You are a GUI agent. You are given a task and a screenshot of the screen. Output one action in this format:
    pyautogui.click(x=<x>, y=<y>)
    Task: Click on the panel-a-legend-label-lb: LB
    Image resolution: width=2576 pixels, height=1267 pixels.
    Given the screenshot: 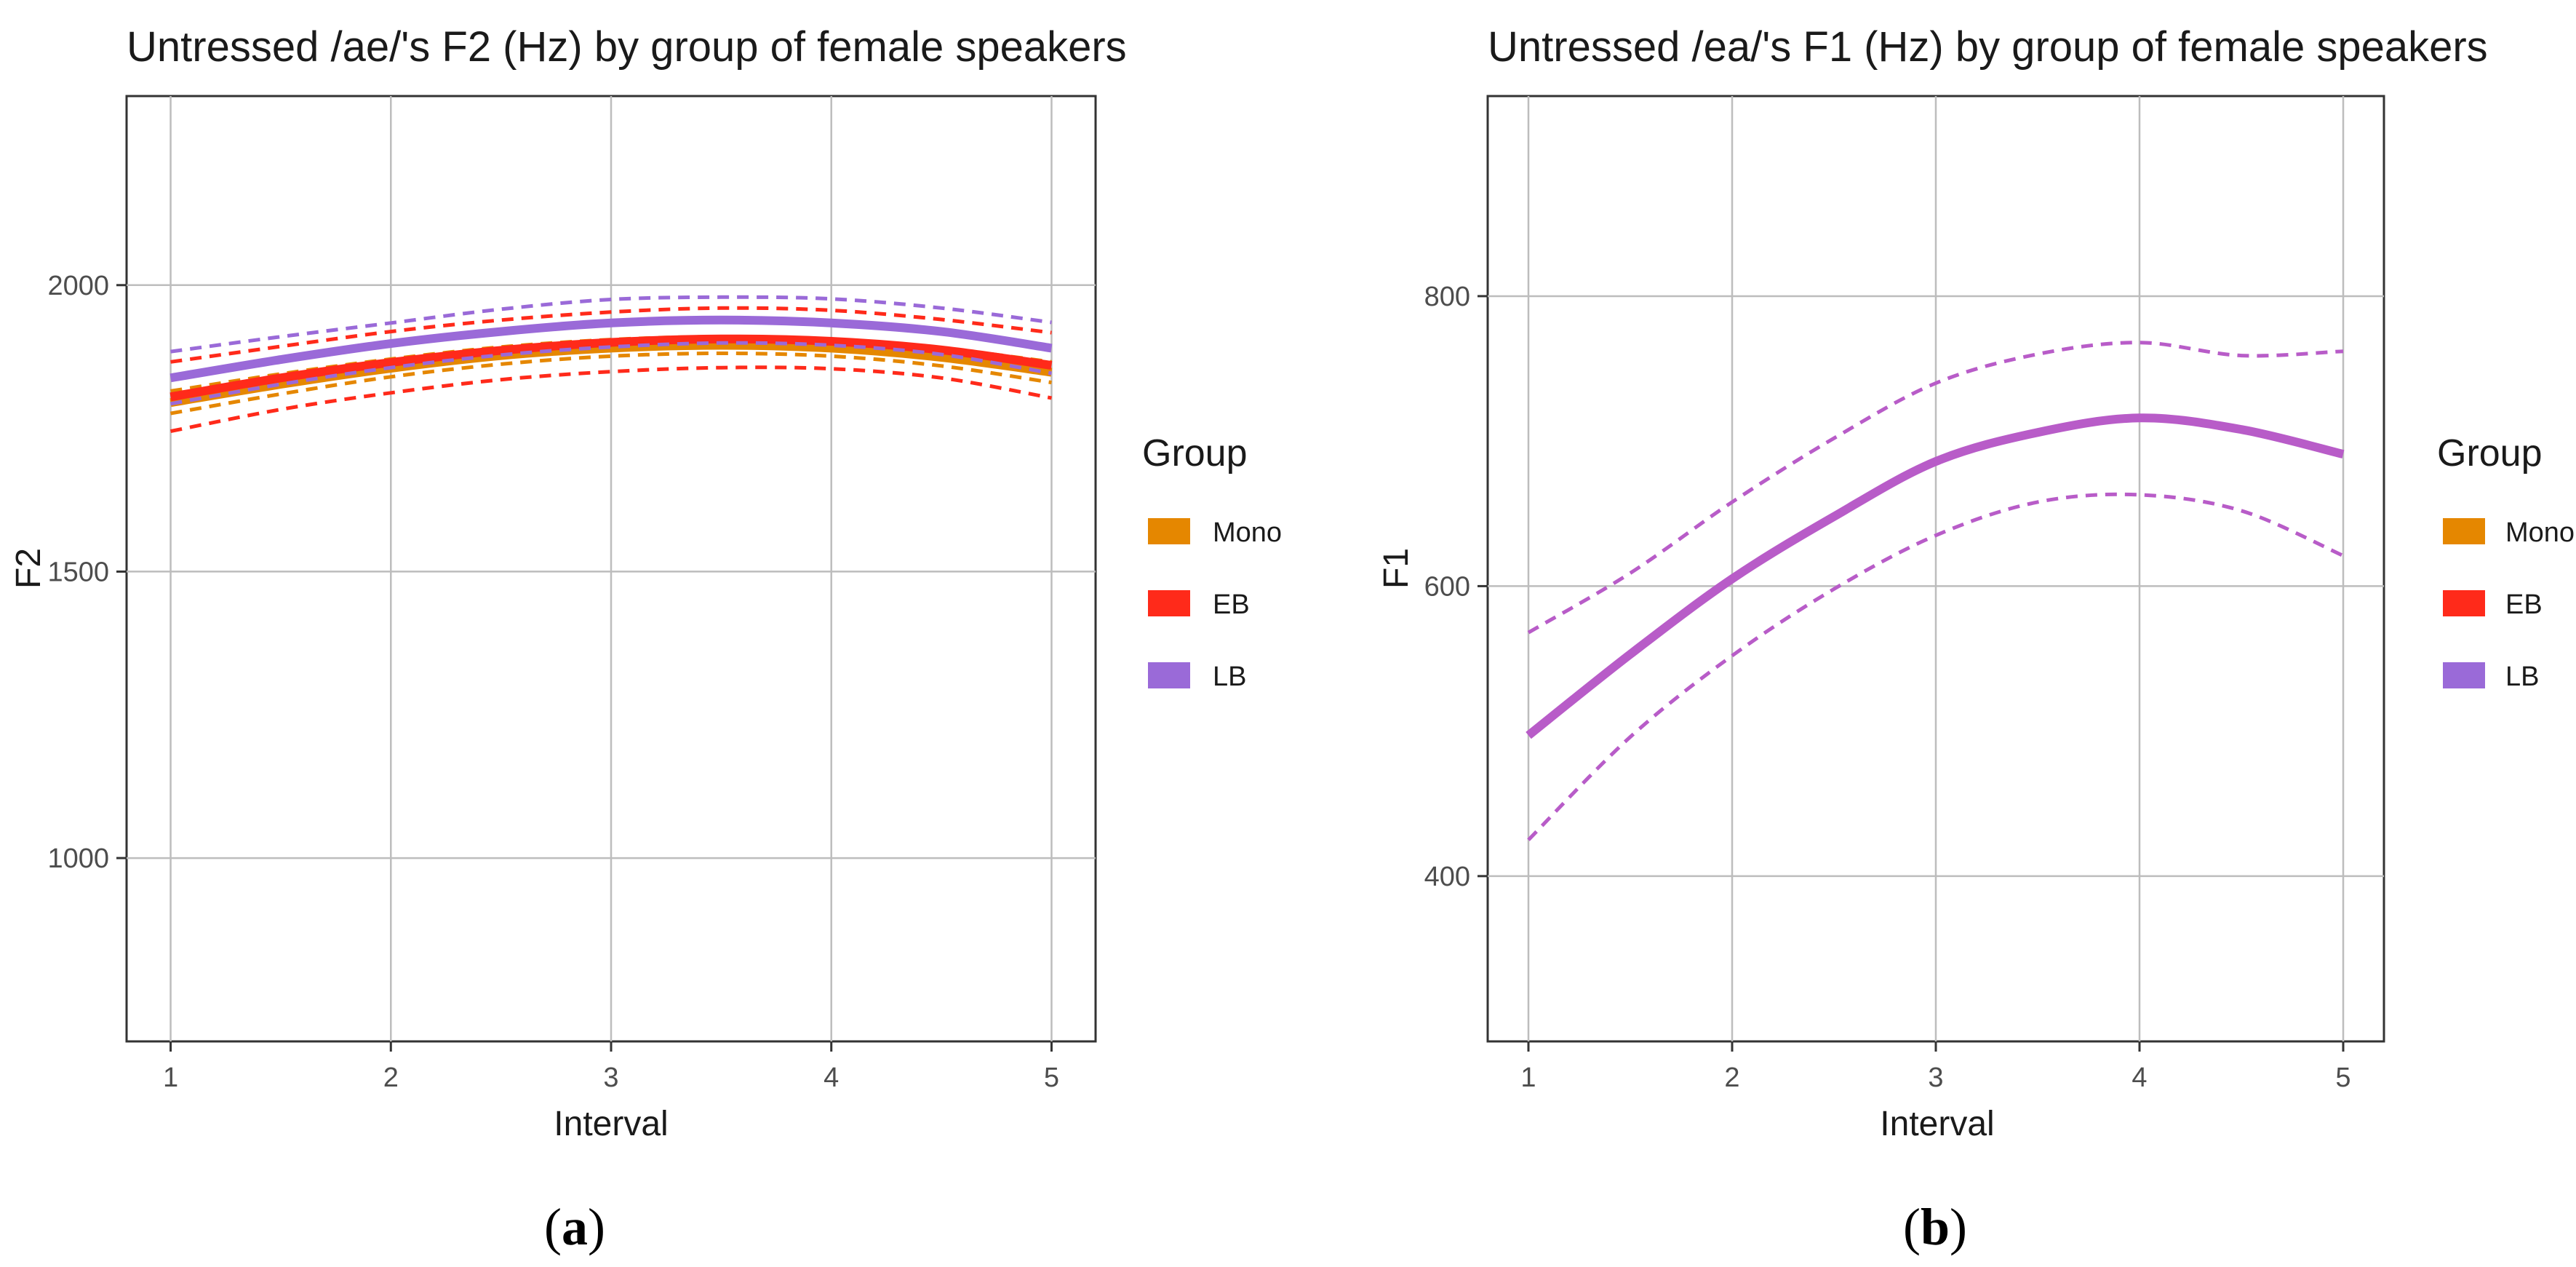 What is the action you would take?
    pyautogui.click(x=1229, y=677)
    